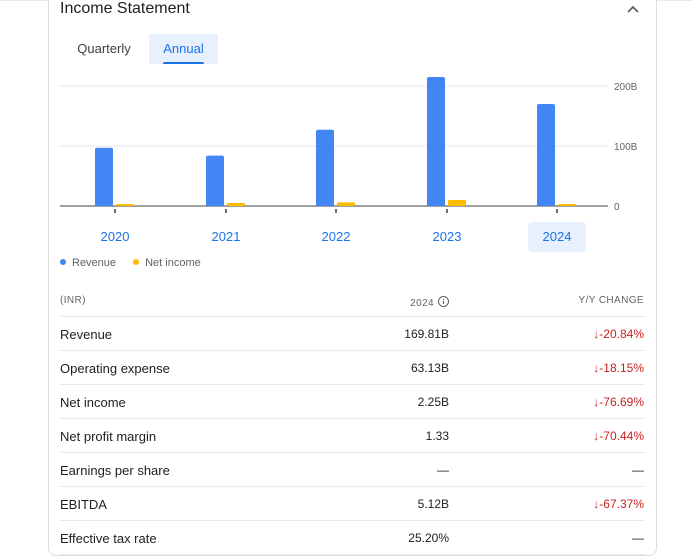 This screenshot has width=693, height=556. I want to click on table-row: Operating expense 63.13B ↓-18.15%, so click(352, 368).